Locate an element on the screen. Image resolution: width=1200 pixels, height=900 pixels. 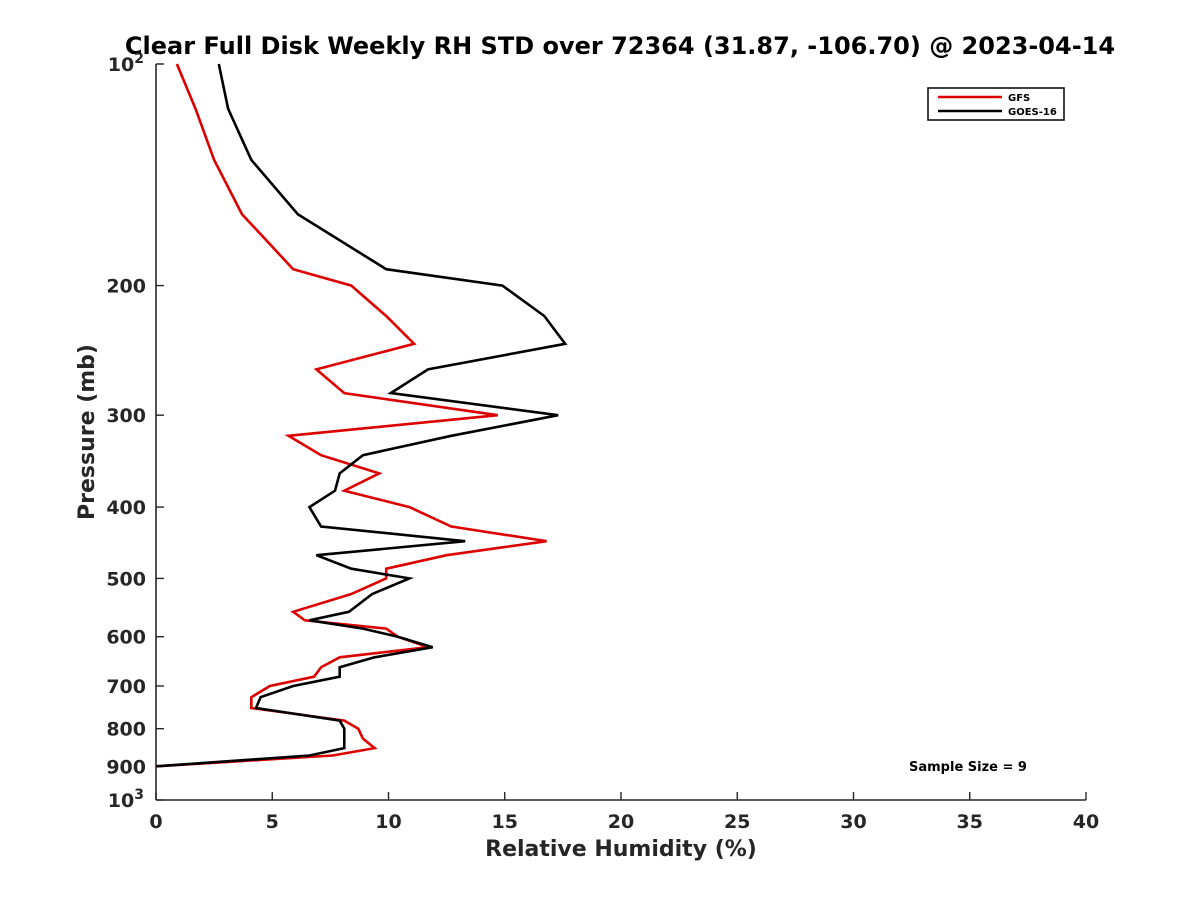
y-tick-label: 700 is located at coordinates (126, 687).